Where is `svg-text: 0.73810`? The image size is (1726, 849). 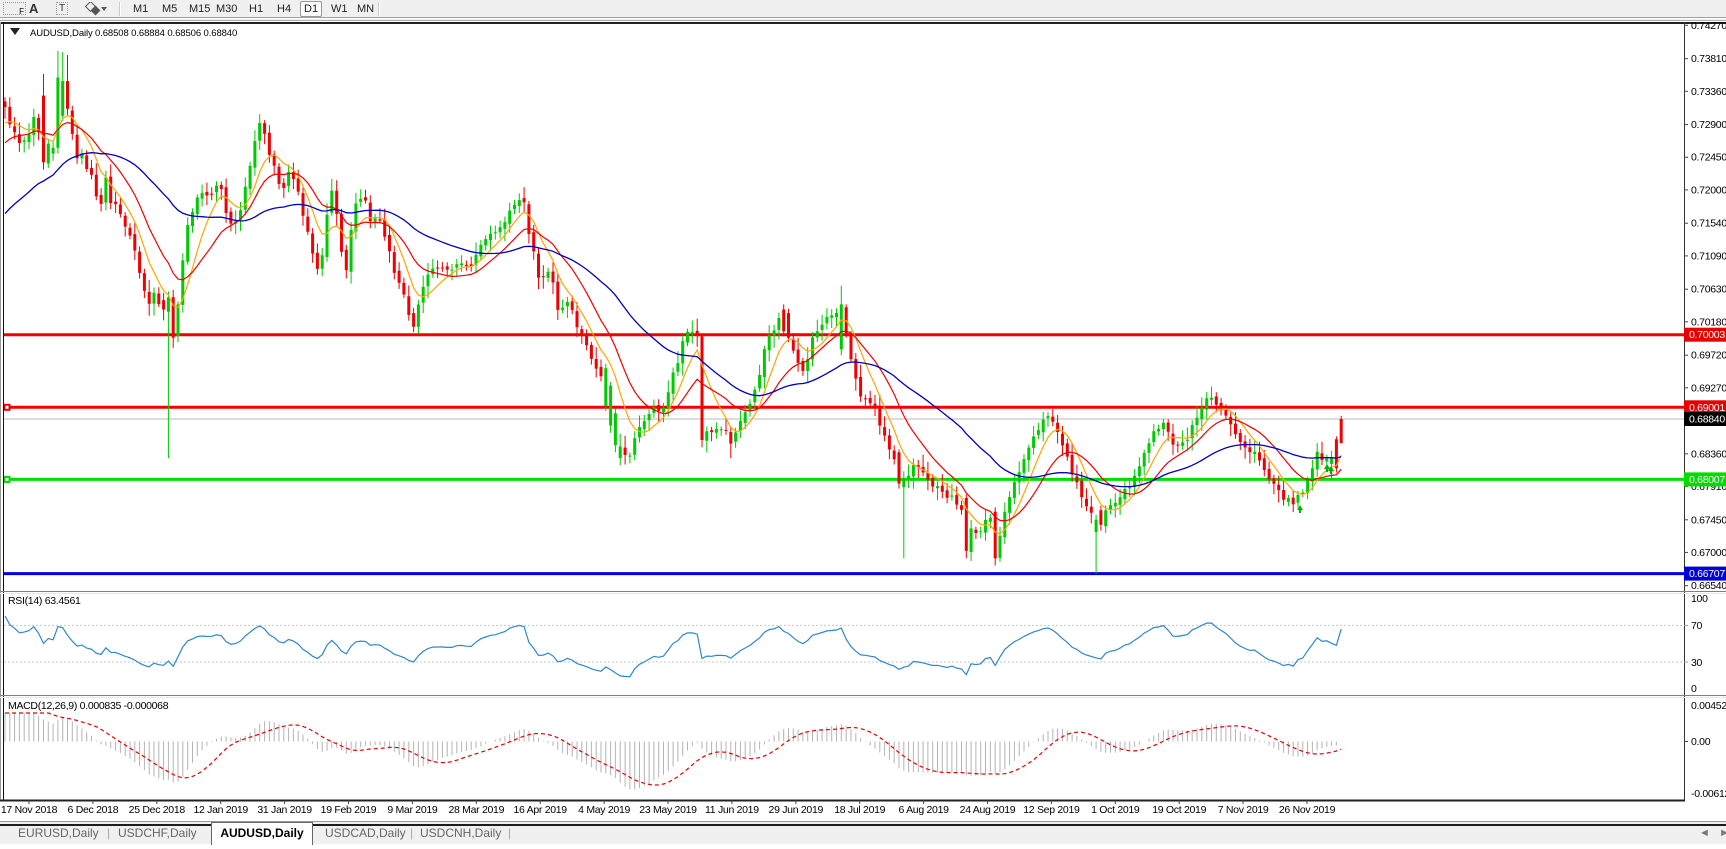
svg-text: 0.73810 is located at coordinates (1708, 59).